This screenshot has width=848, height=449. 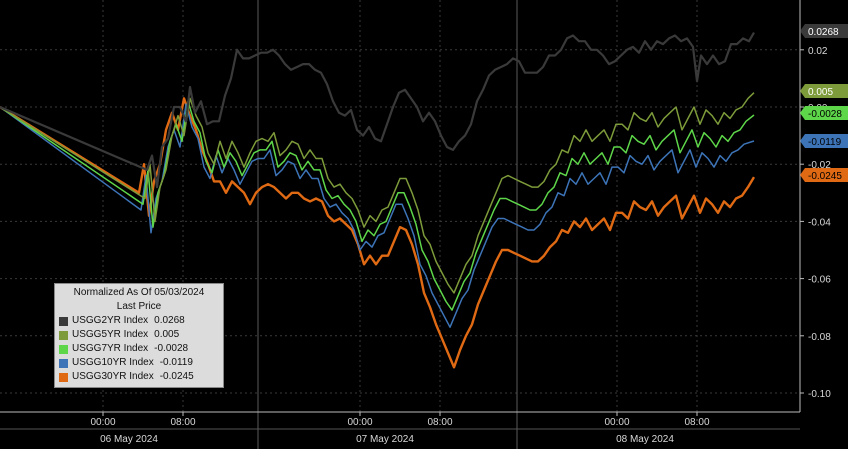 I want to click on date-label: 08 May 2024, so click(x=645, y=439).